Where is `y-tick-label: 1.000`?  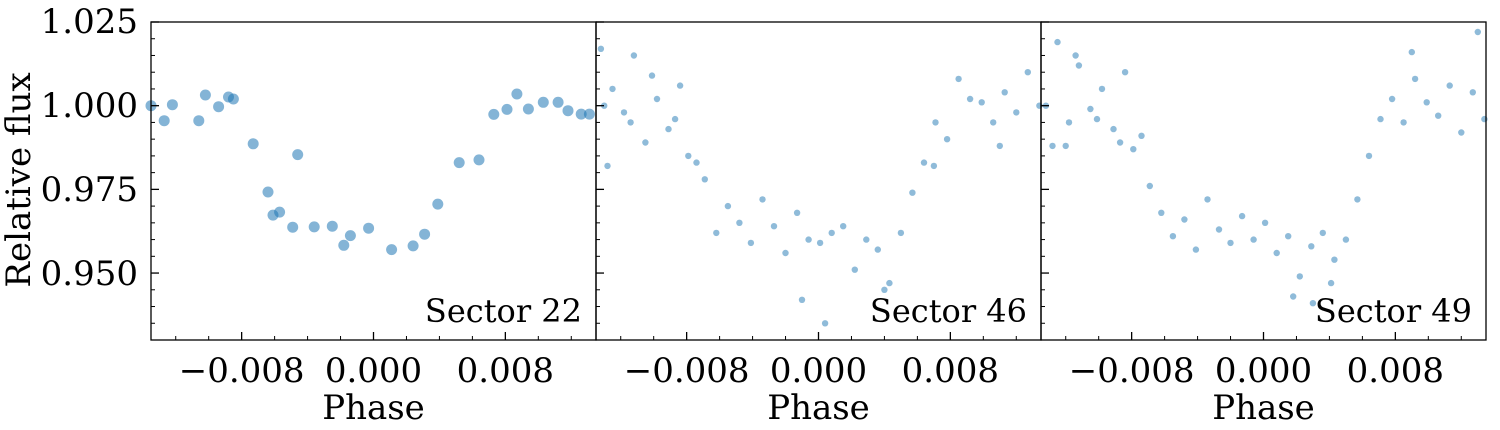
y-tick-label: 1.000 is located at coordinates (89, 106).